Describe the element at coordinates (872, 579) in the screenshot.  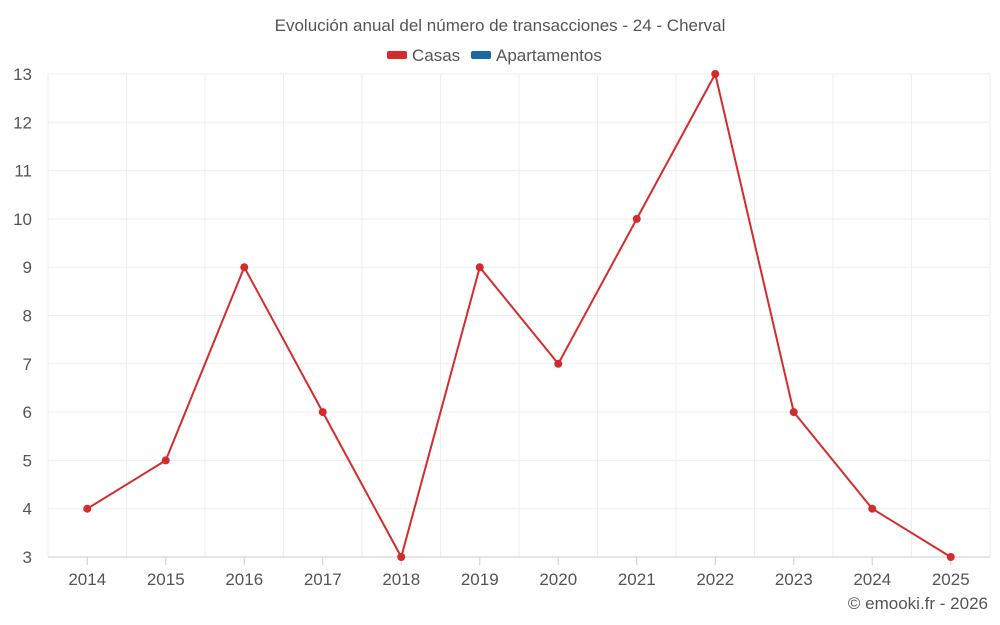
I see `x-tick-label: 2024` at that location.